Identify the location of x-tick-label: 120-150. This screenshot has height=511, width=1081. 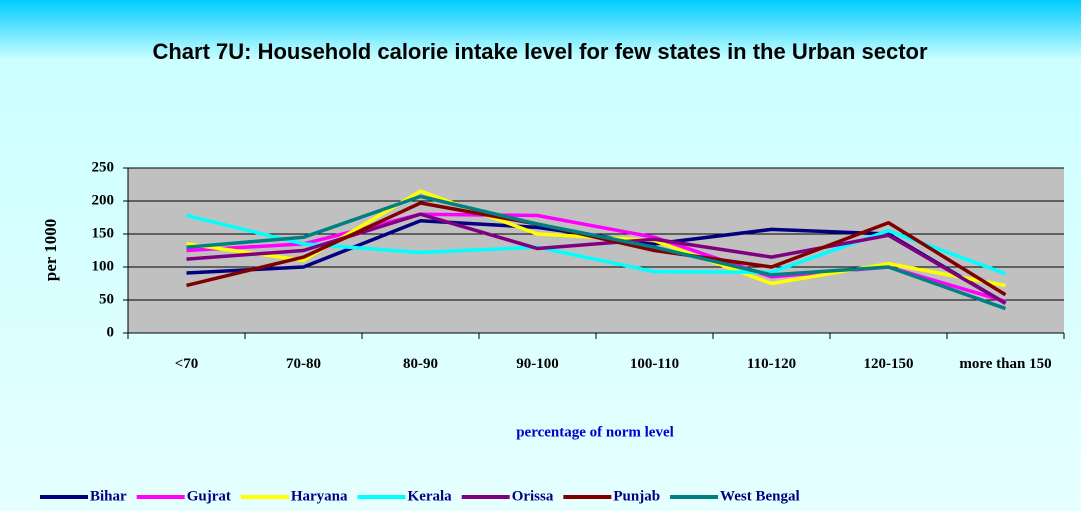
(888, 364).